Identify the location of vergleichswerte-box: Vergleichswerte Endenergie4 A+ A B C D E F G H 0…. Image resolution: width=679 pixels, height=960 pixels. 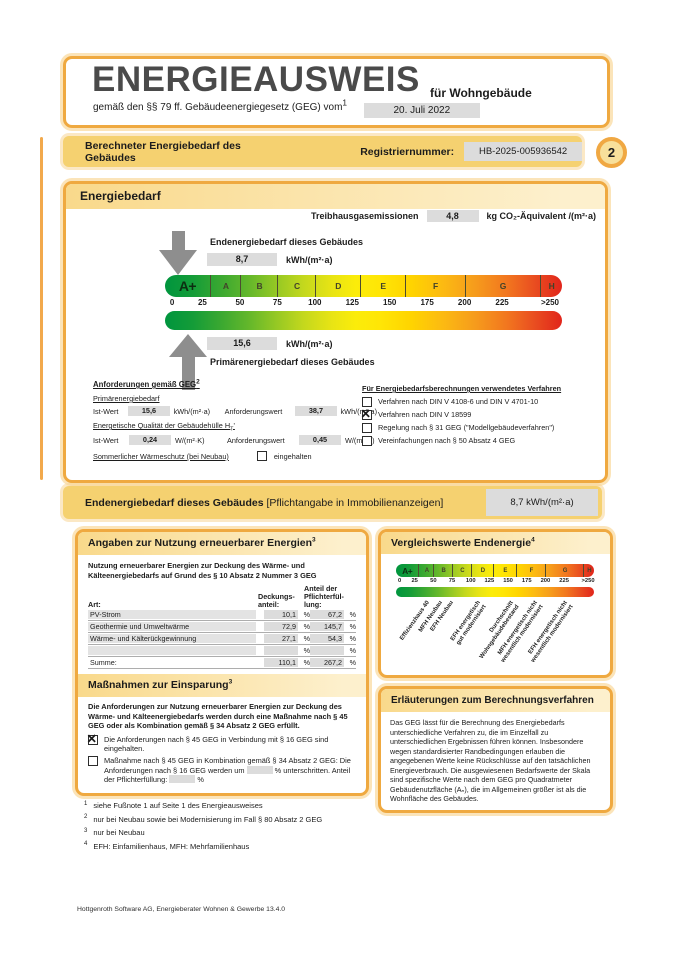
(495, 603).